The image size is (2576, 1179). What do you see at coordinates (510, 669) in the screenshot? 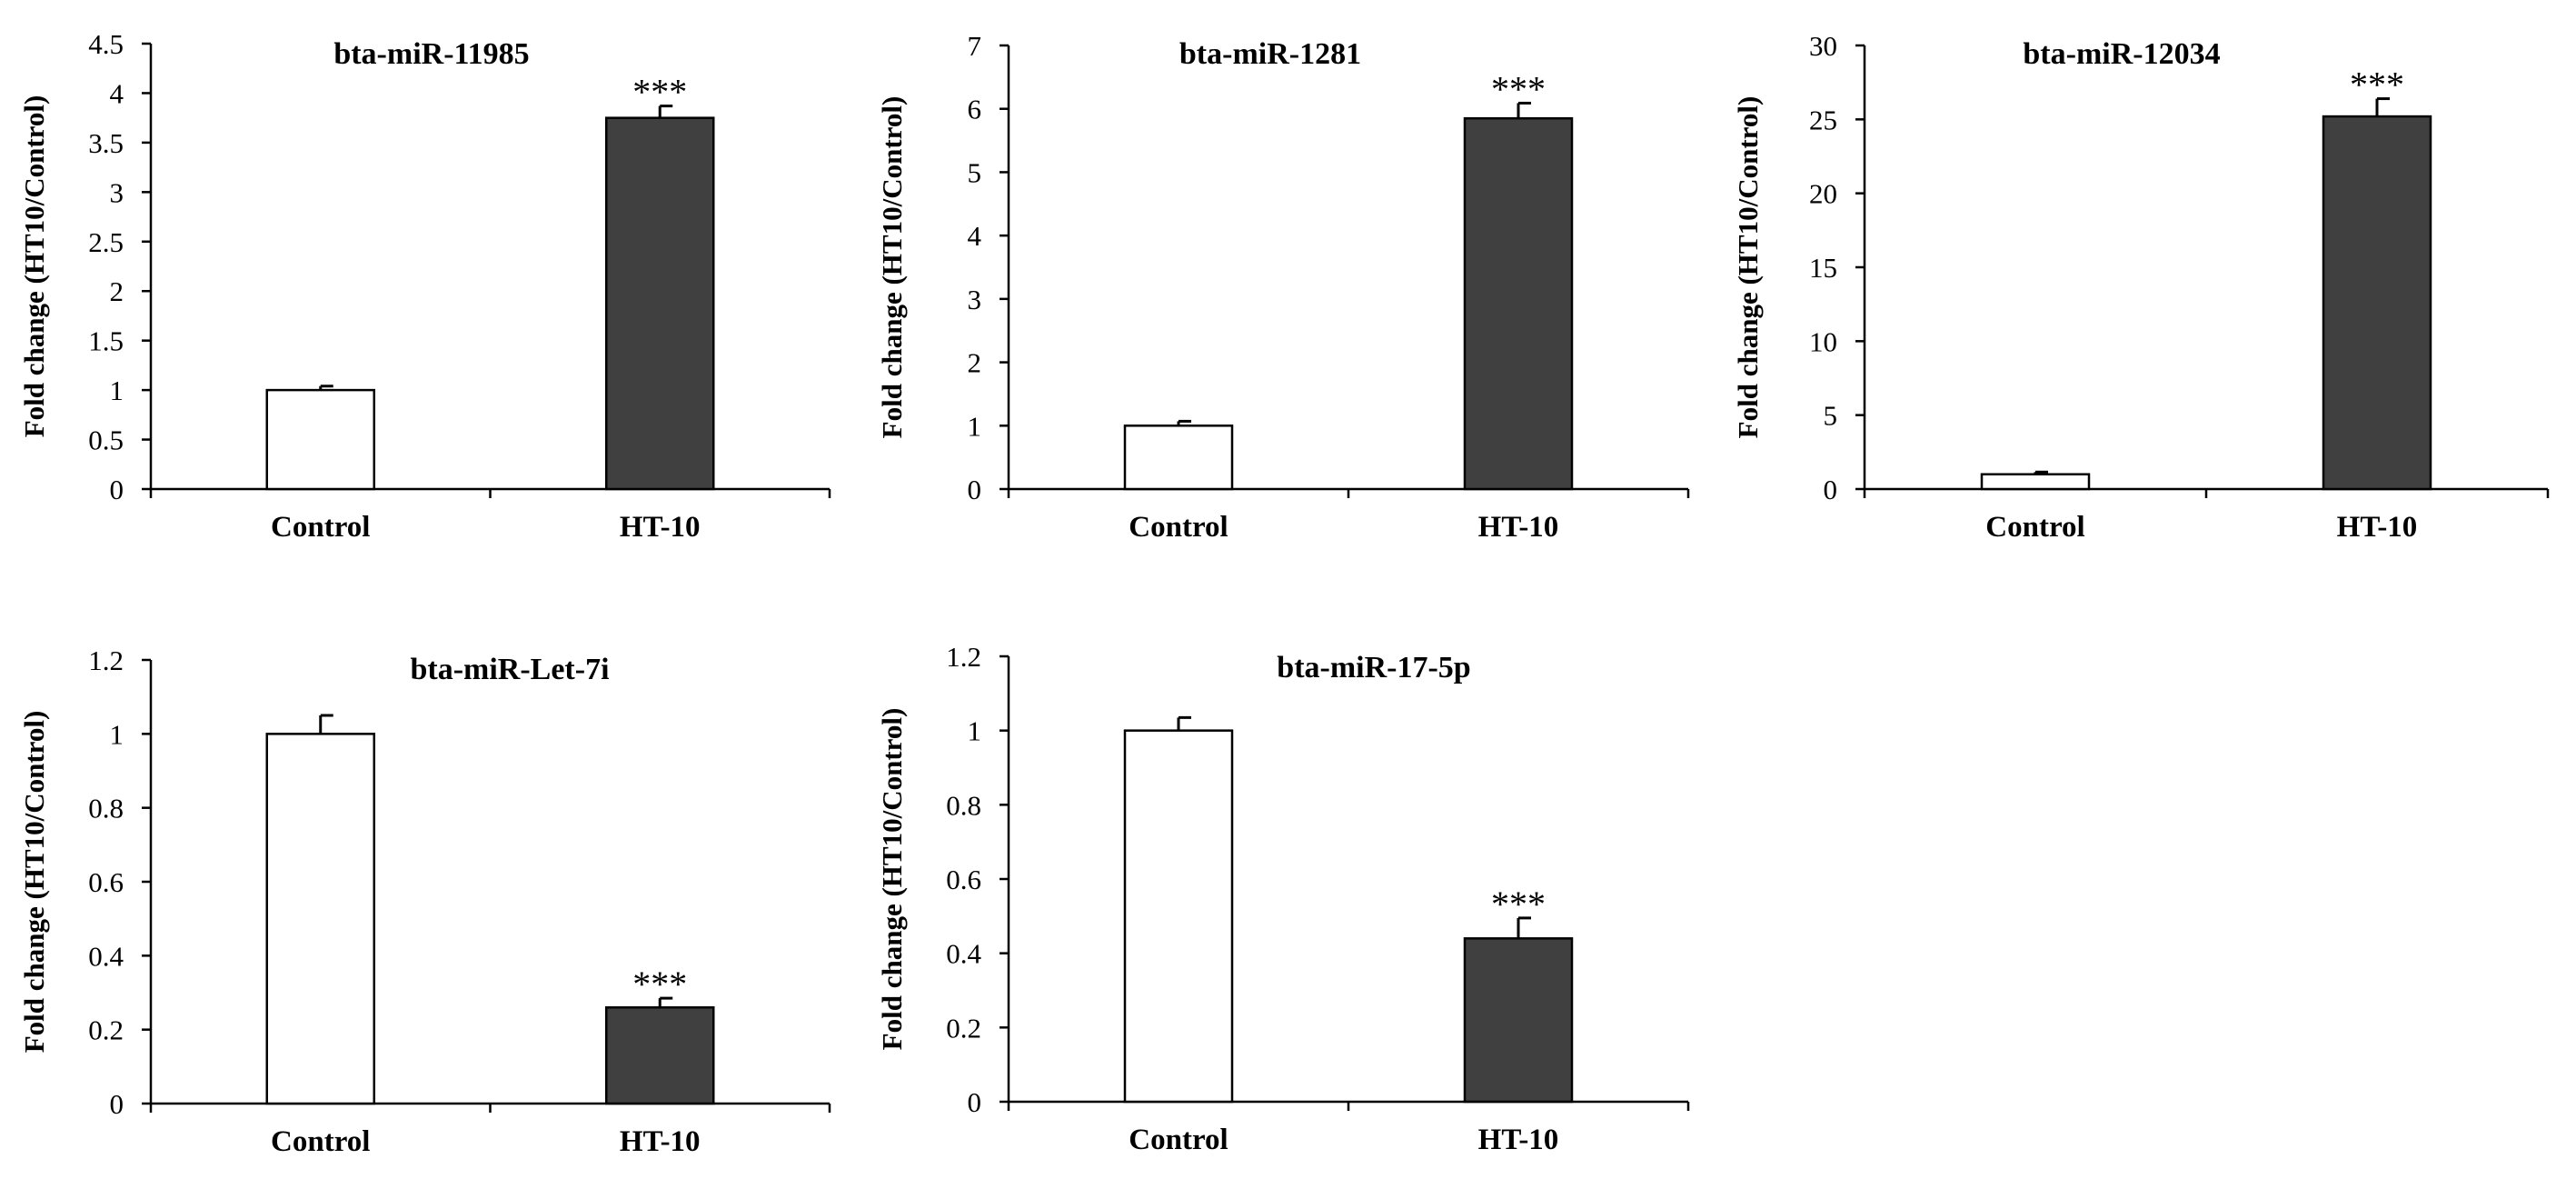
I see `chart-title: bta-miR-Let-7i` at bounding box center [510, 669].